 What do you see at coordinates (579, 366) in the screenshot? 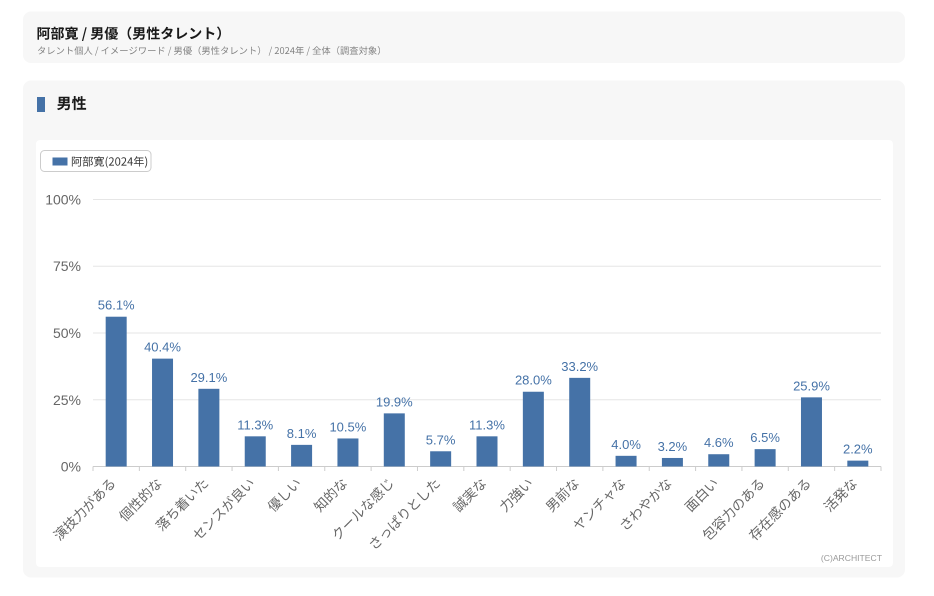
I see `svg-text: 33.2%` at bounding box center [579, 366].